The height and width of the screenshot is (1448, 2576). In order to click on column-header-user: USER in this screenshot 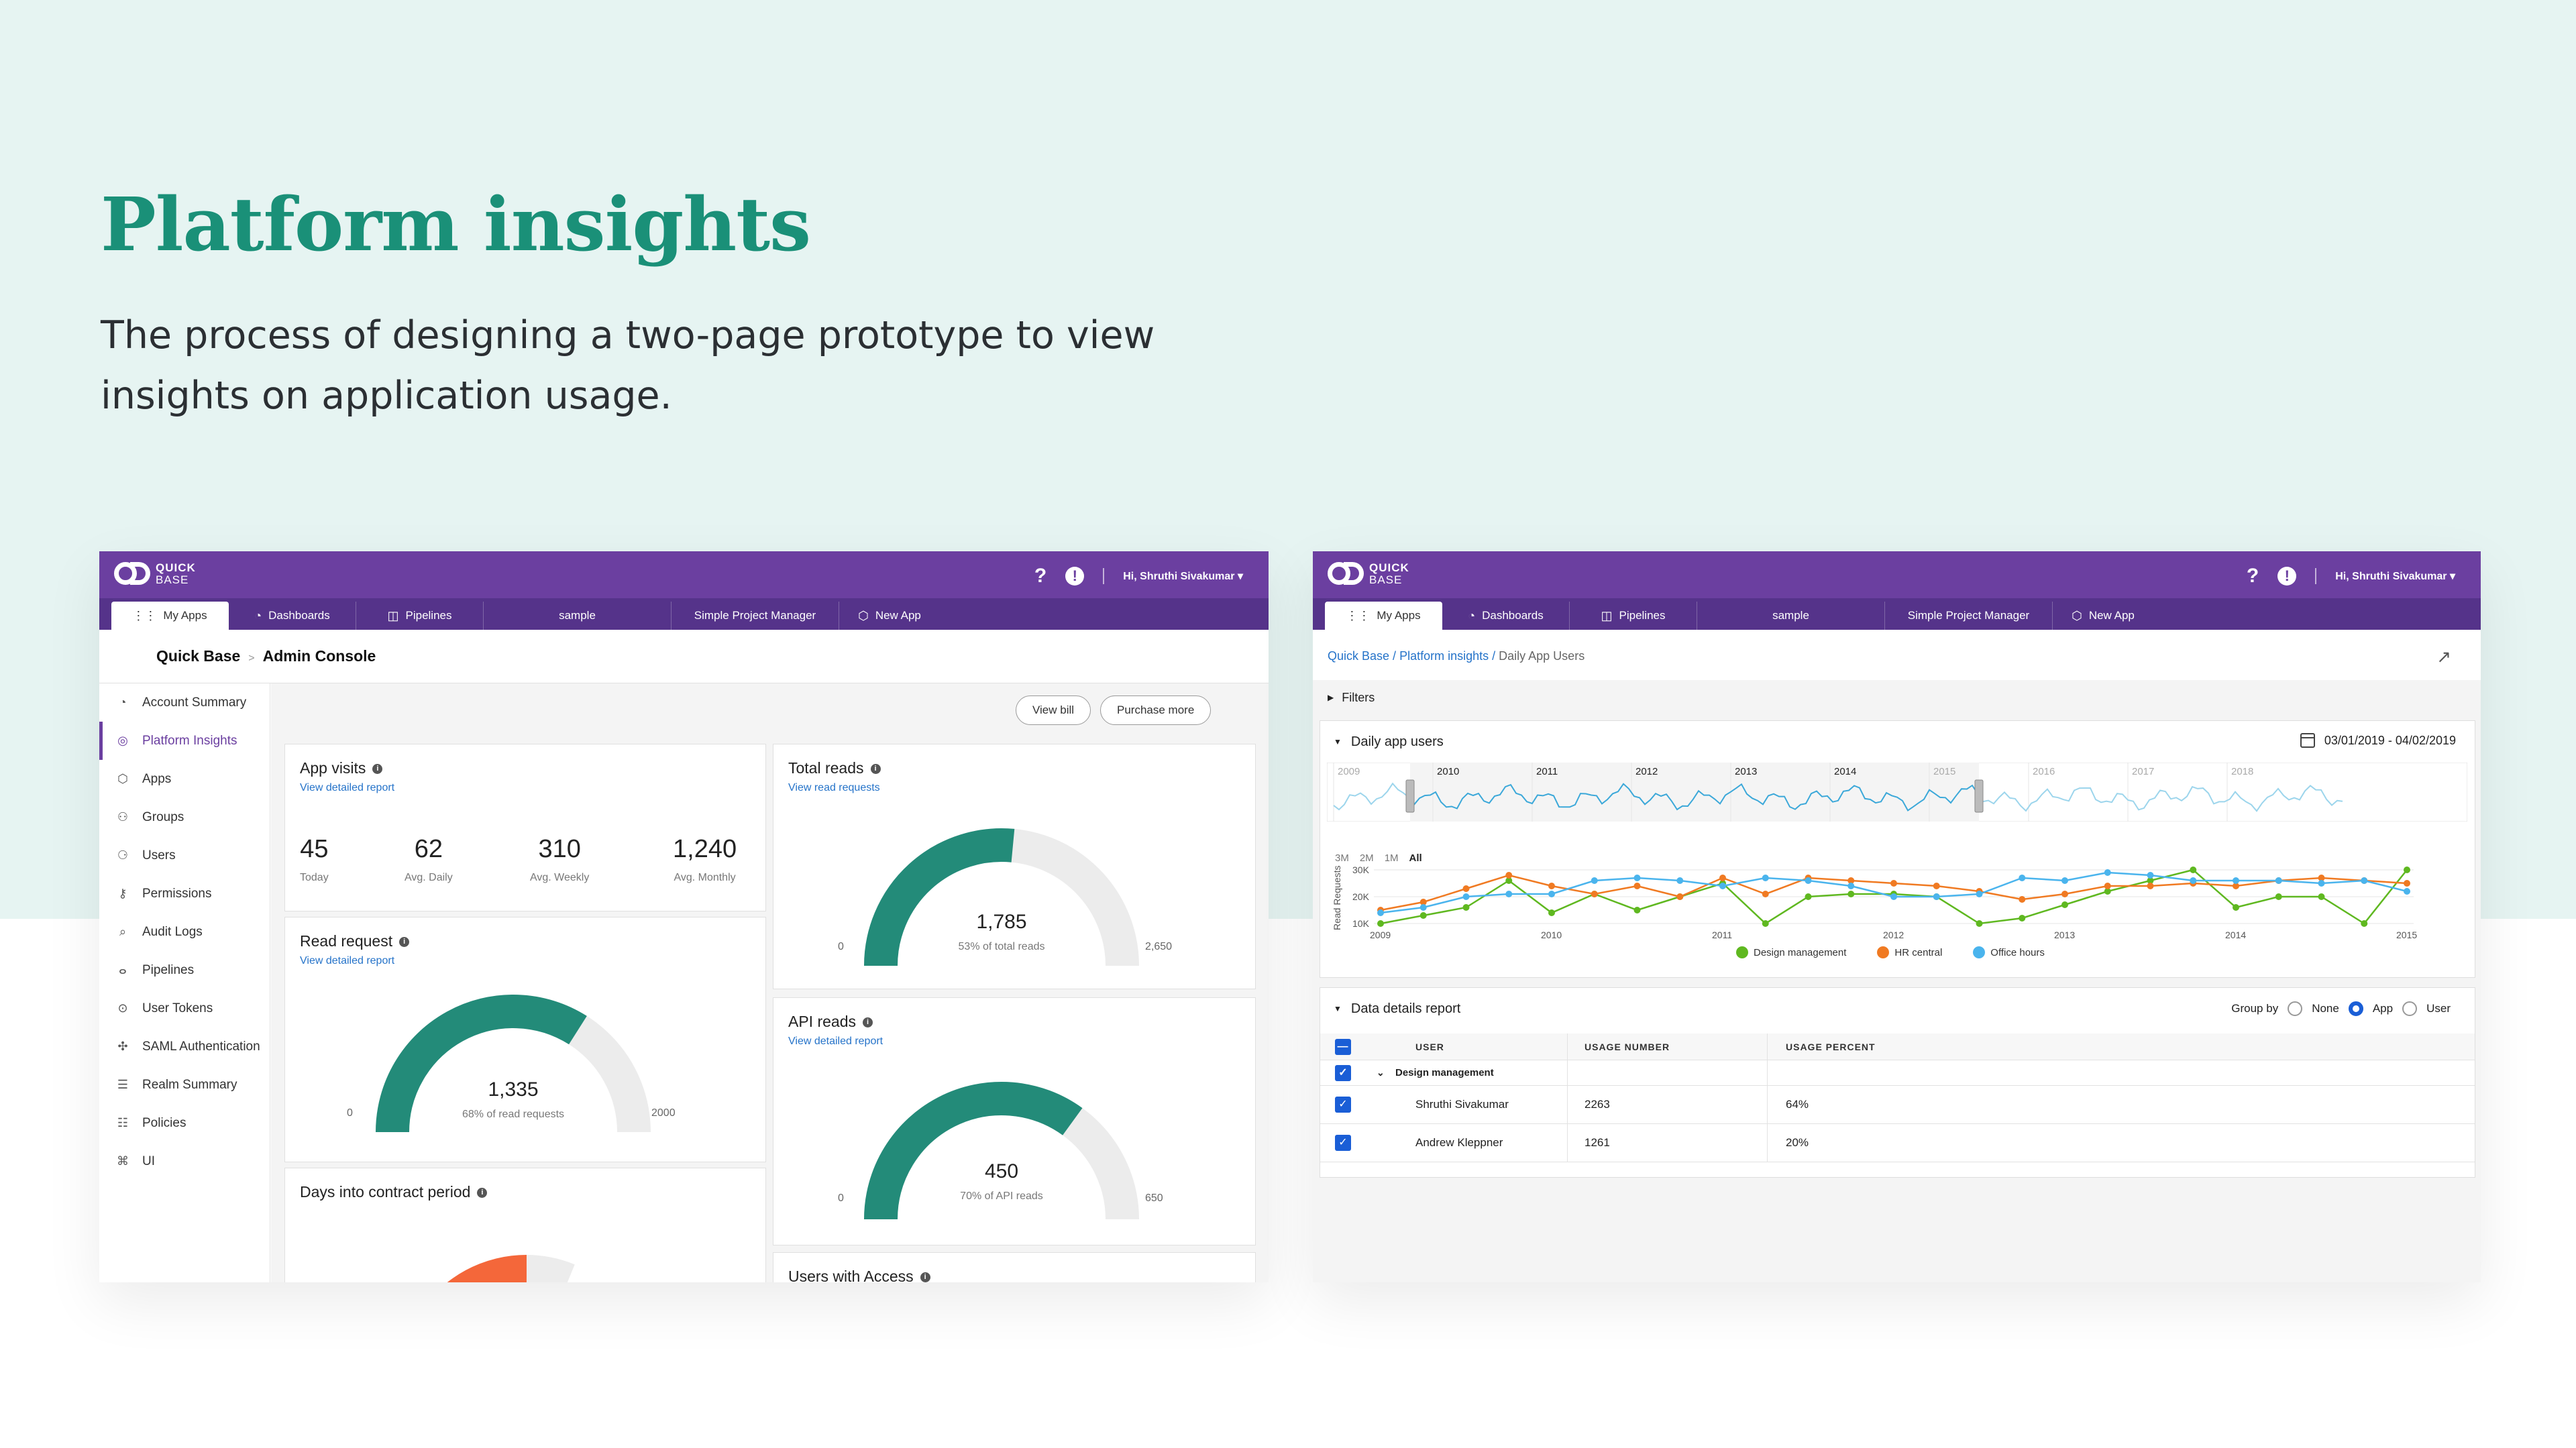, I will do `click(1429, 1046)`.